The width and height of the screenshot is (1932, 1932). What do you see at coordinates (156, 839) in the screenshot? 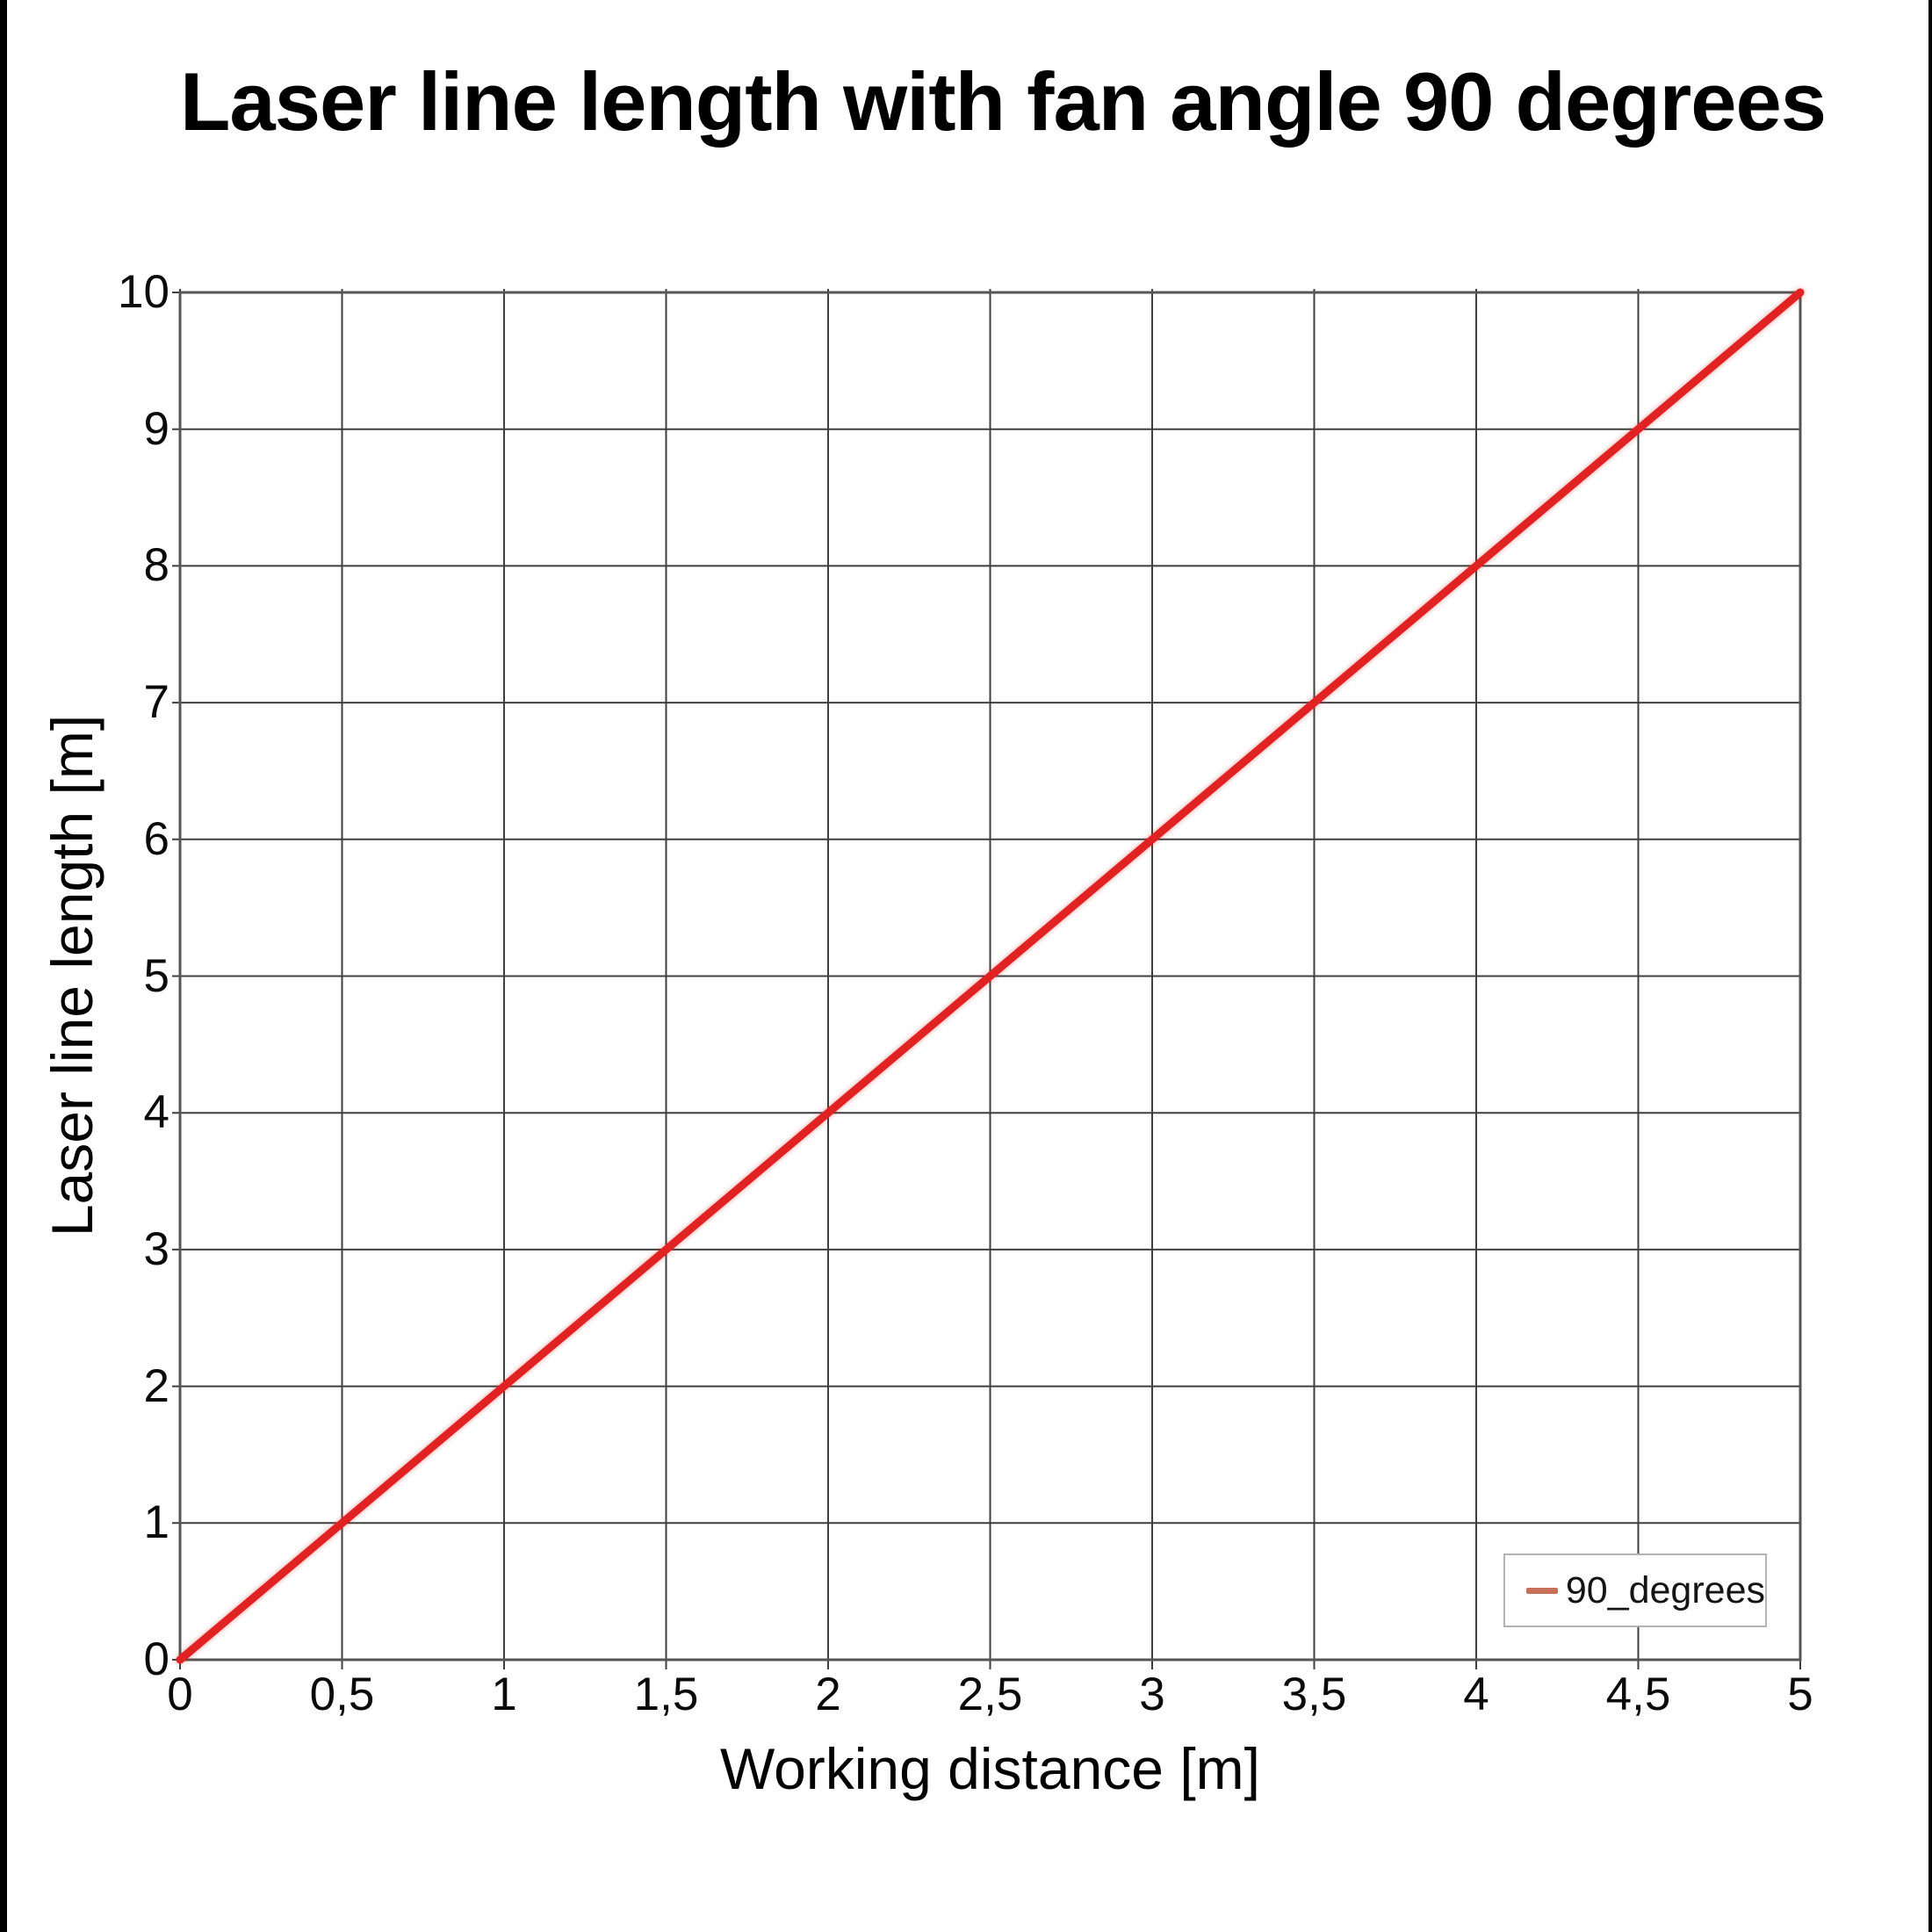
I see `y-tick-label: 6` at bounding box center [156, 839].